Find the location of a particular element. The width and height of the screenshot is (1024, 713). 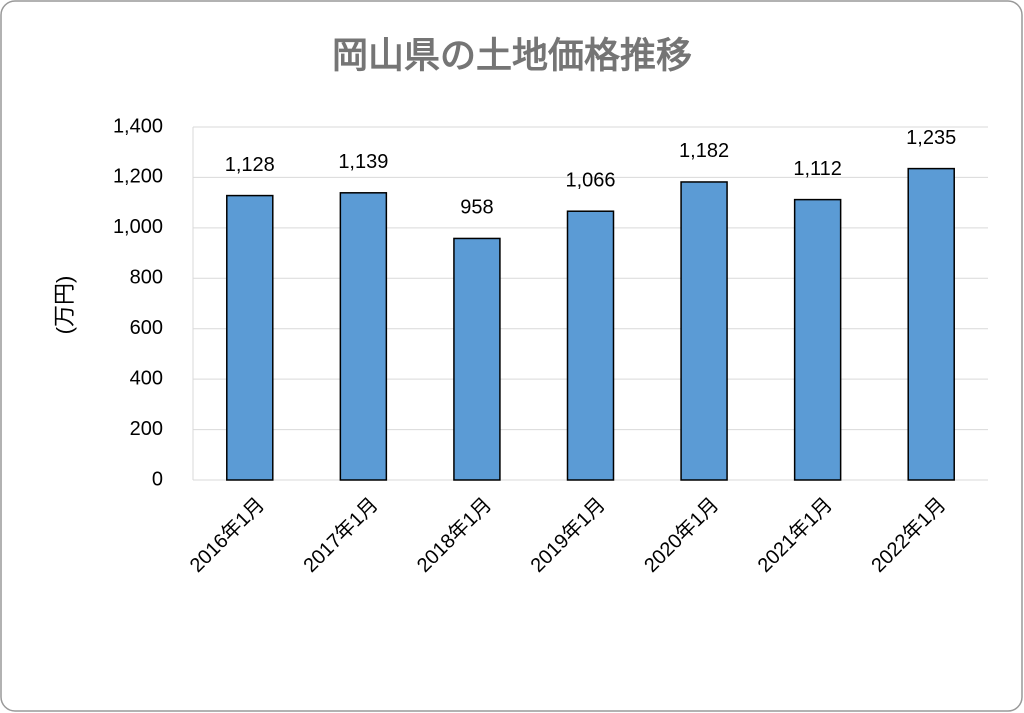

y-tick-label: 1,000 is located at coordinates (138, 227).